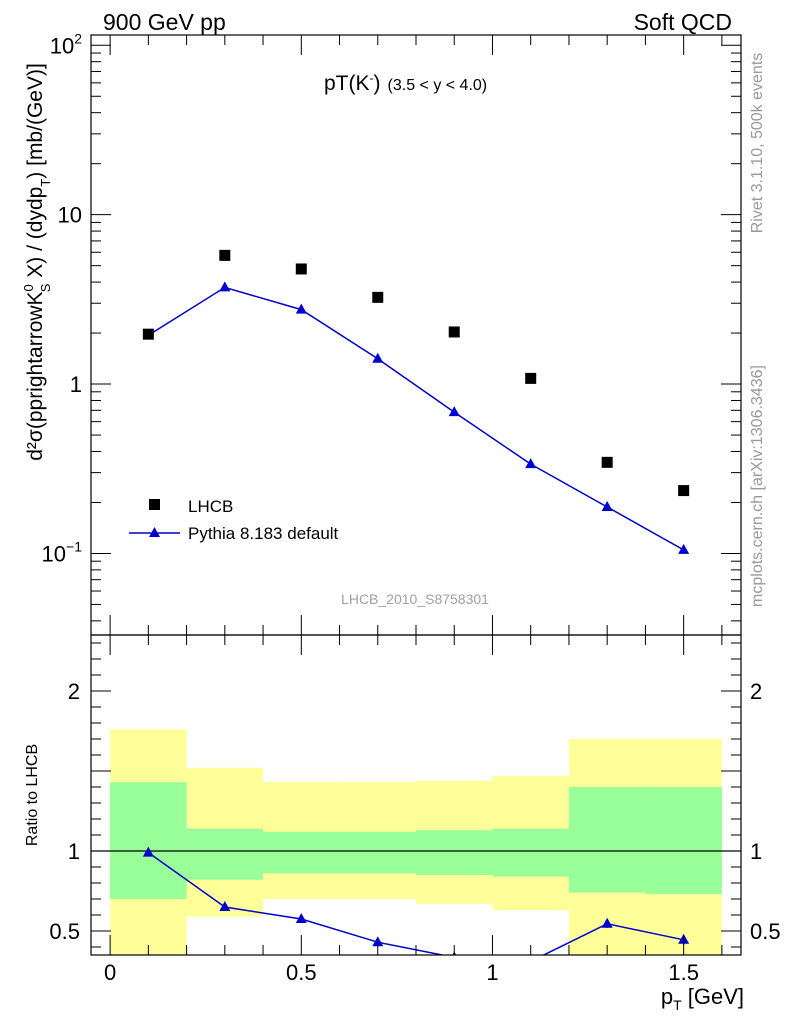 The image size is (786, 1024). I want to click on ratio-y-tick-label-right: 0.5, so click(765, 931).